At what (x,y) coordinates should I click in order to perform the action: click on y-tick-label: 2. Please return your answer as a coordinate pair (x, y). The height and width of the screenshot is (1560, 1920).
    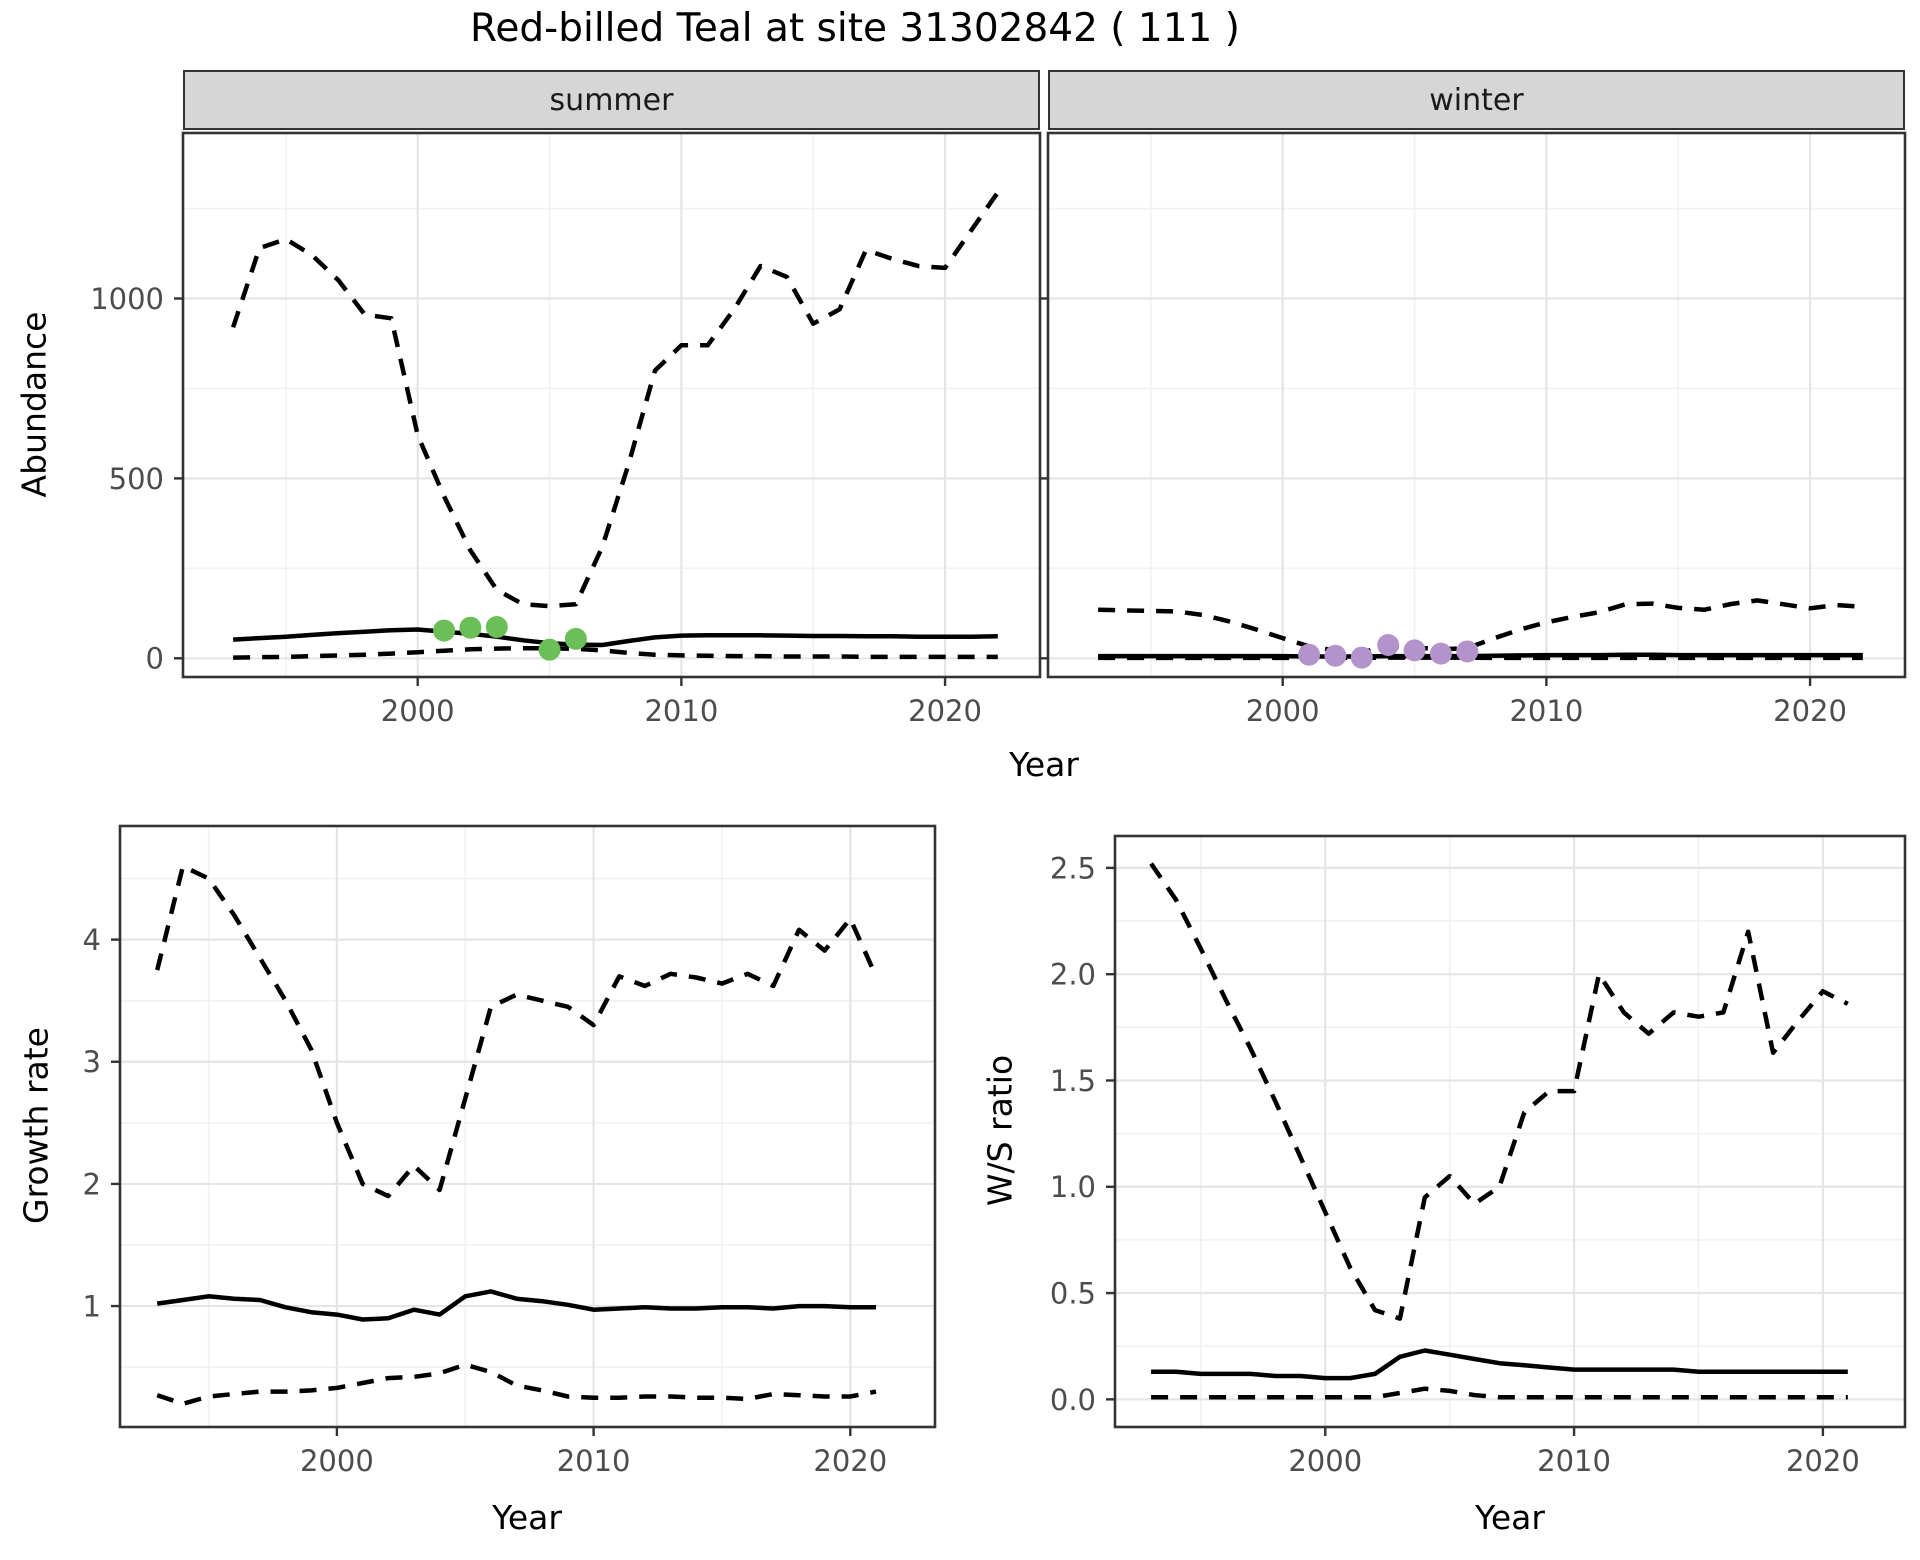
    Looking at the image, I should click on (92, 1184).